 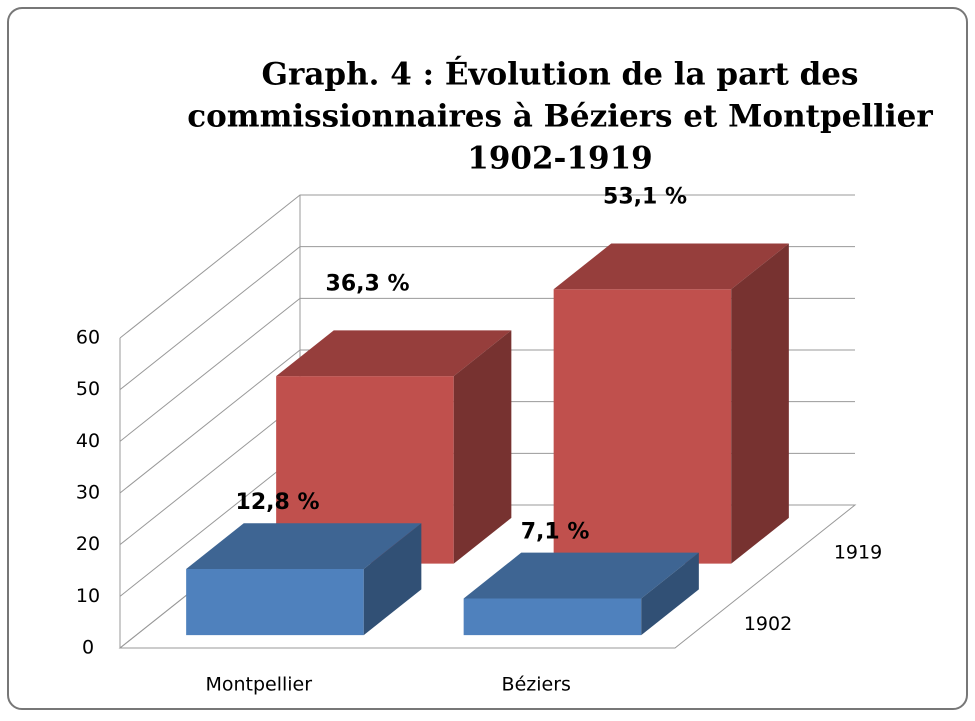 I want to click on value-label: 53,1 %, so click(x=645, y=197).